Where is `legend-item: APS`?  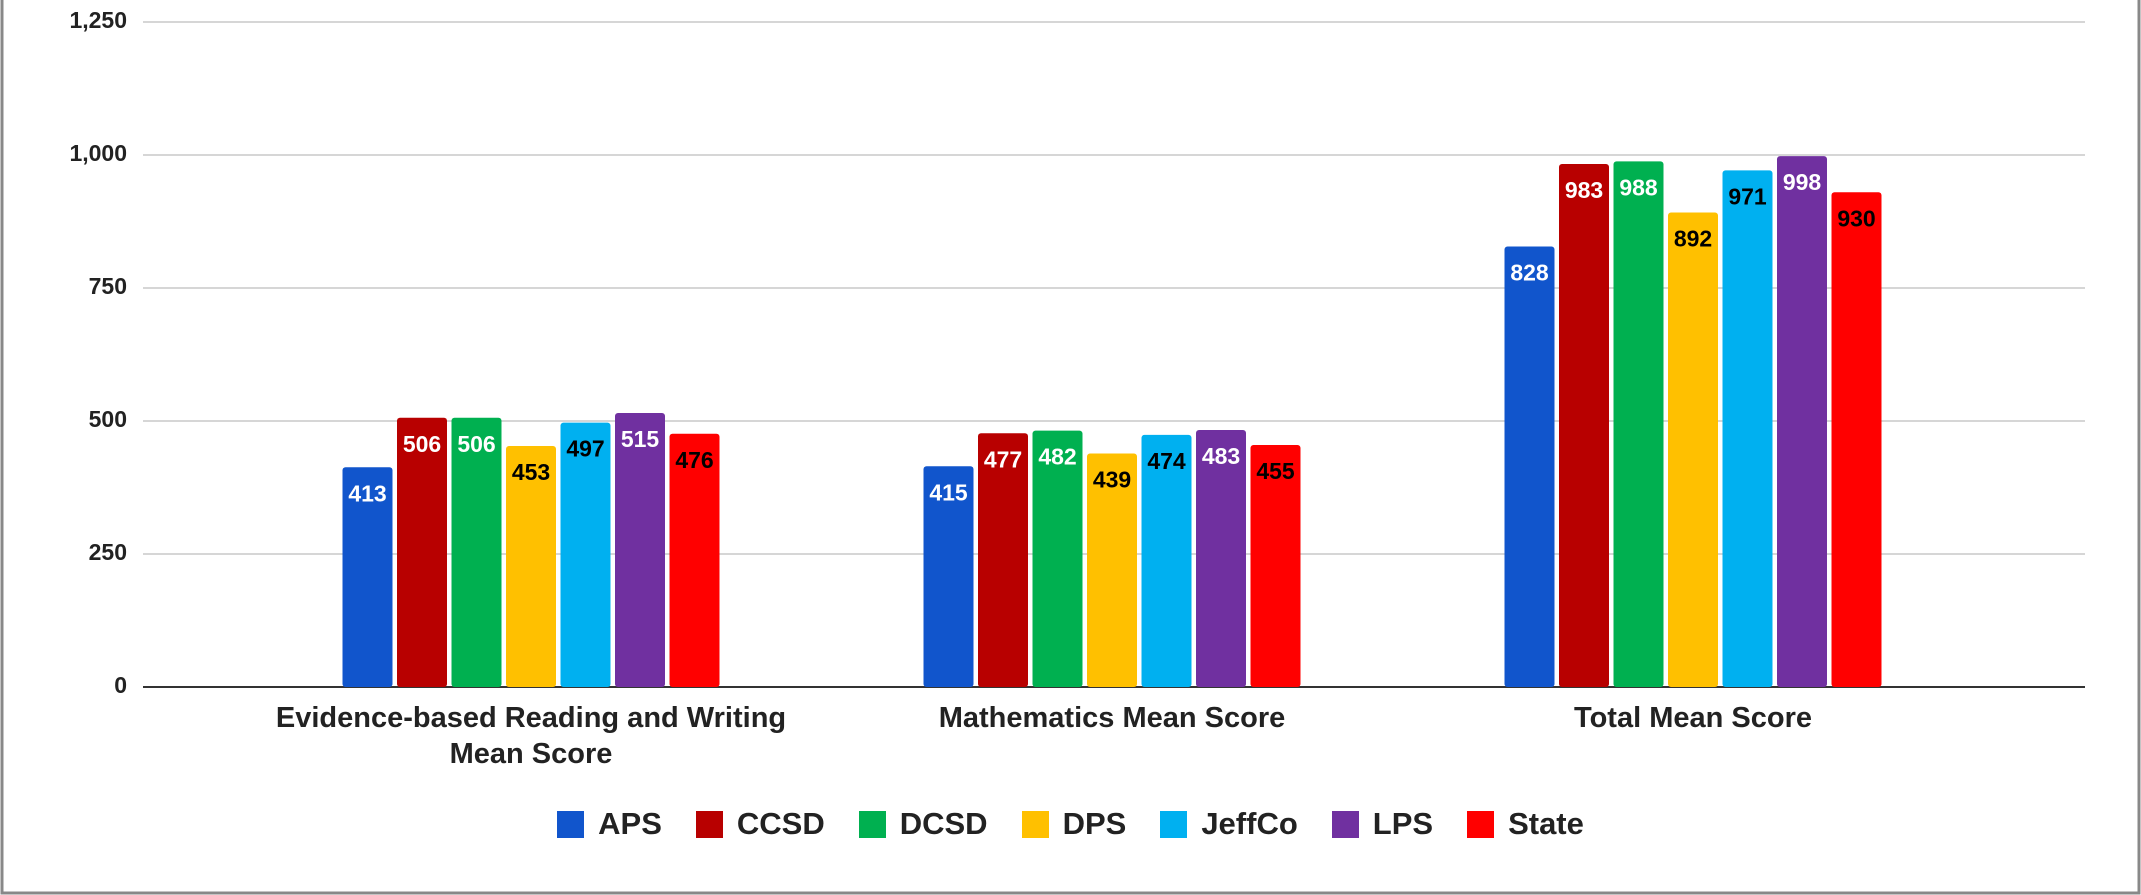 legend-item: APS is located at coordinates (609, 824).